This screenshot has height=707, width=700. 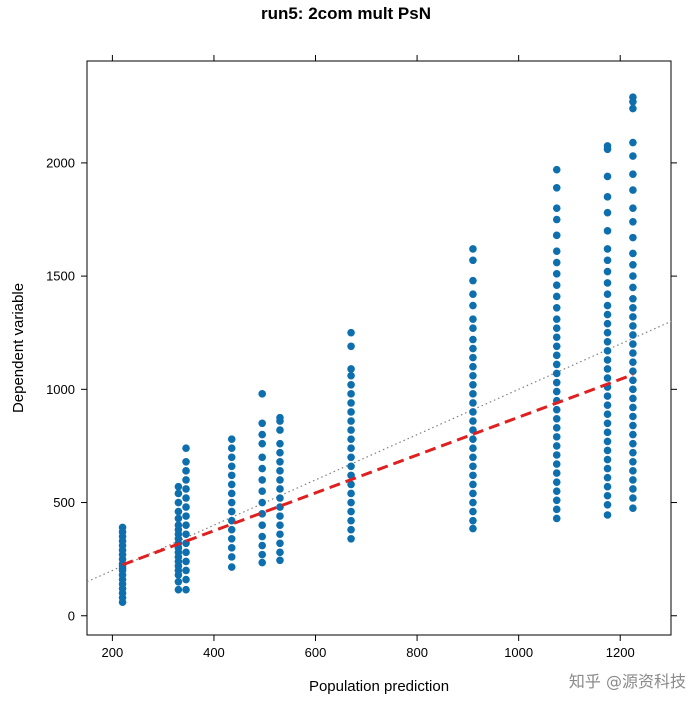 I want to click on x-tick-label: 400, so click(x=214, y=652).